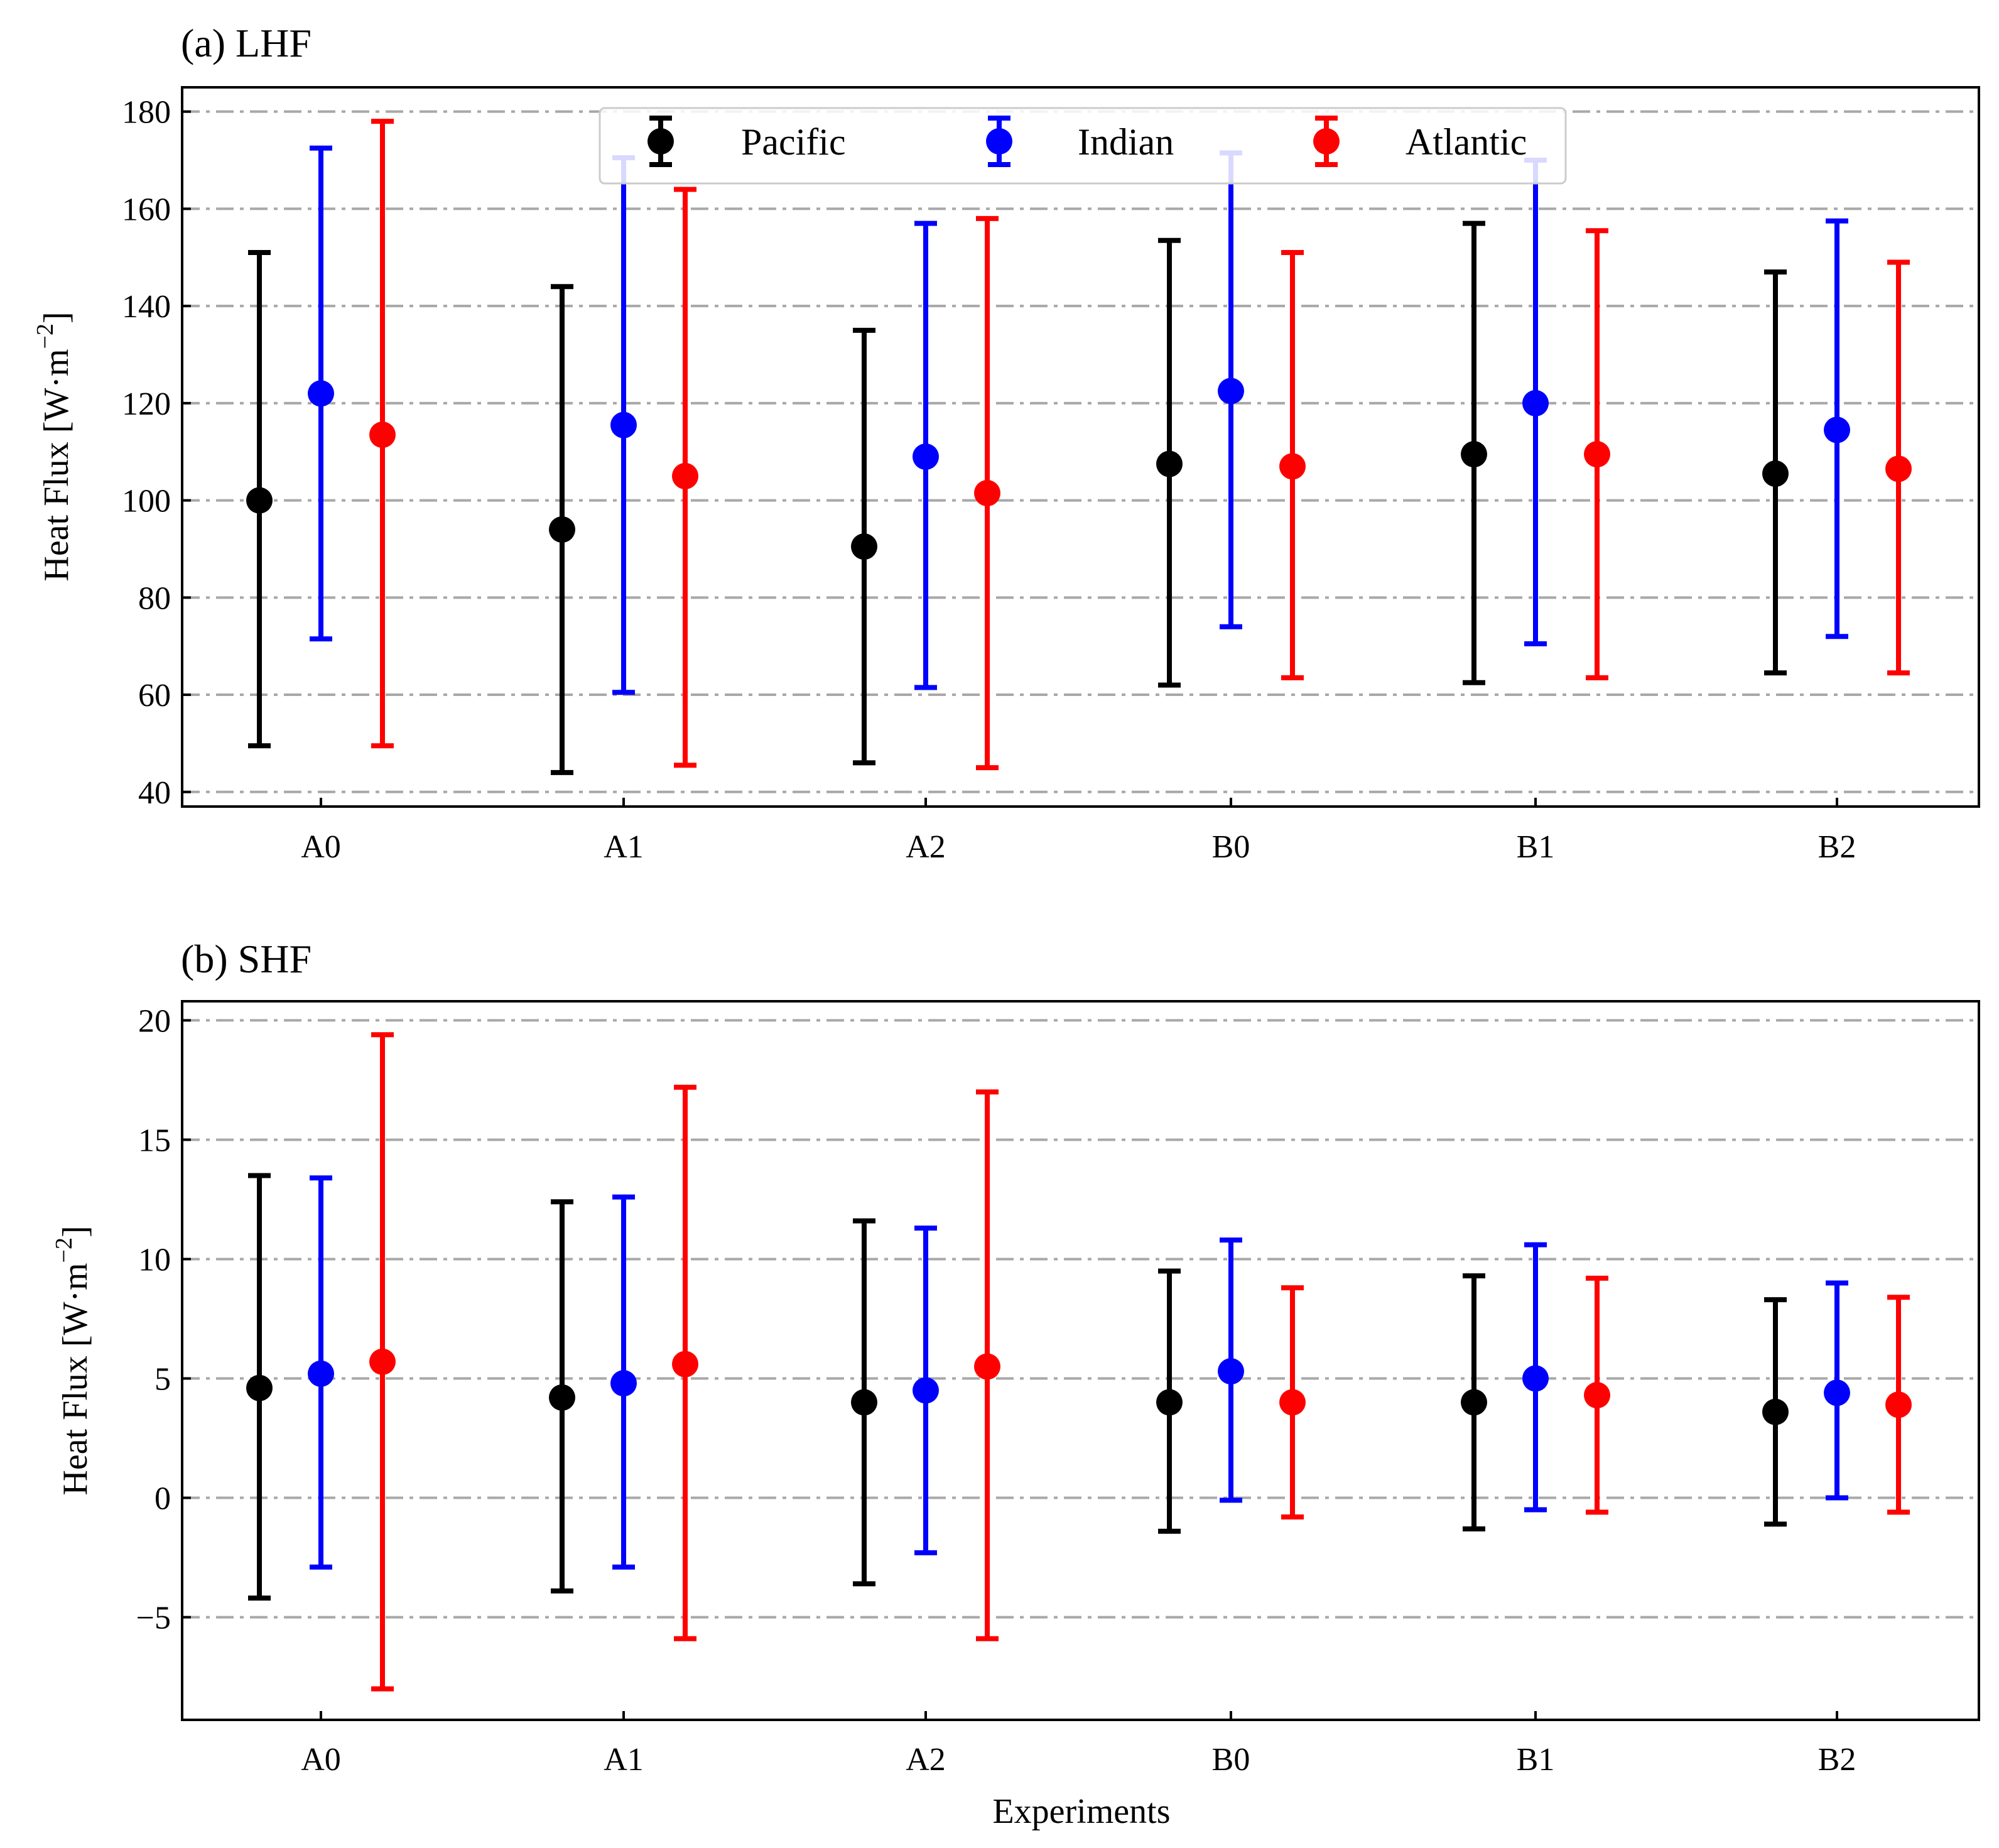  What do you see at coordinates (1081, 1811) in the screenshot?
I see `x-axis-label: Experiments` at bounding box center [1081, 1811].